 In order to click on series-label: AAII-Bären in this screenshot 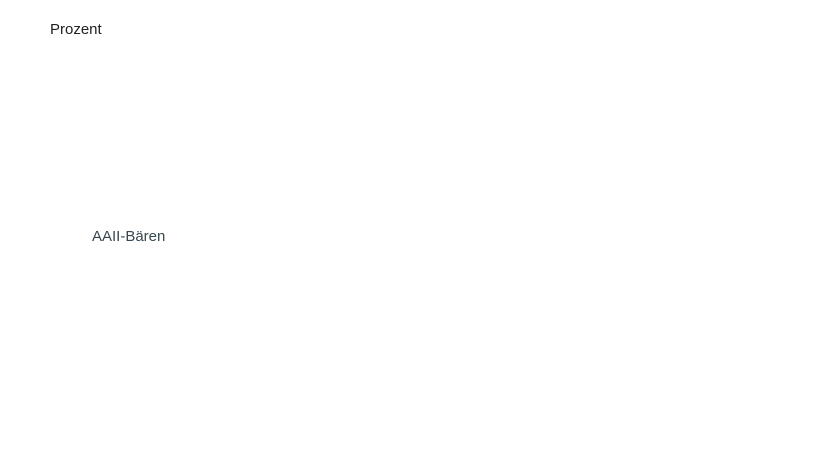, I will do `click(128, 236)`.